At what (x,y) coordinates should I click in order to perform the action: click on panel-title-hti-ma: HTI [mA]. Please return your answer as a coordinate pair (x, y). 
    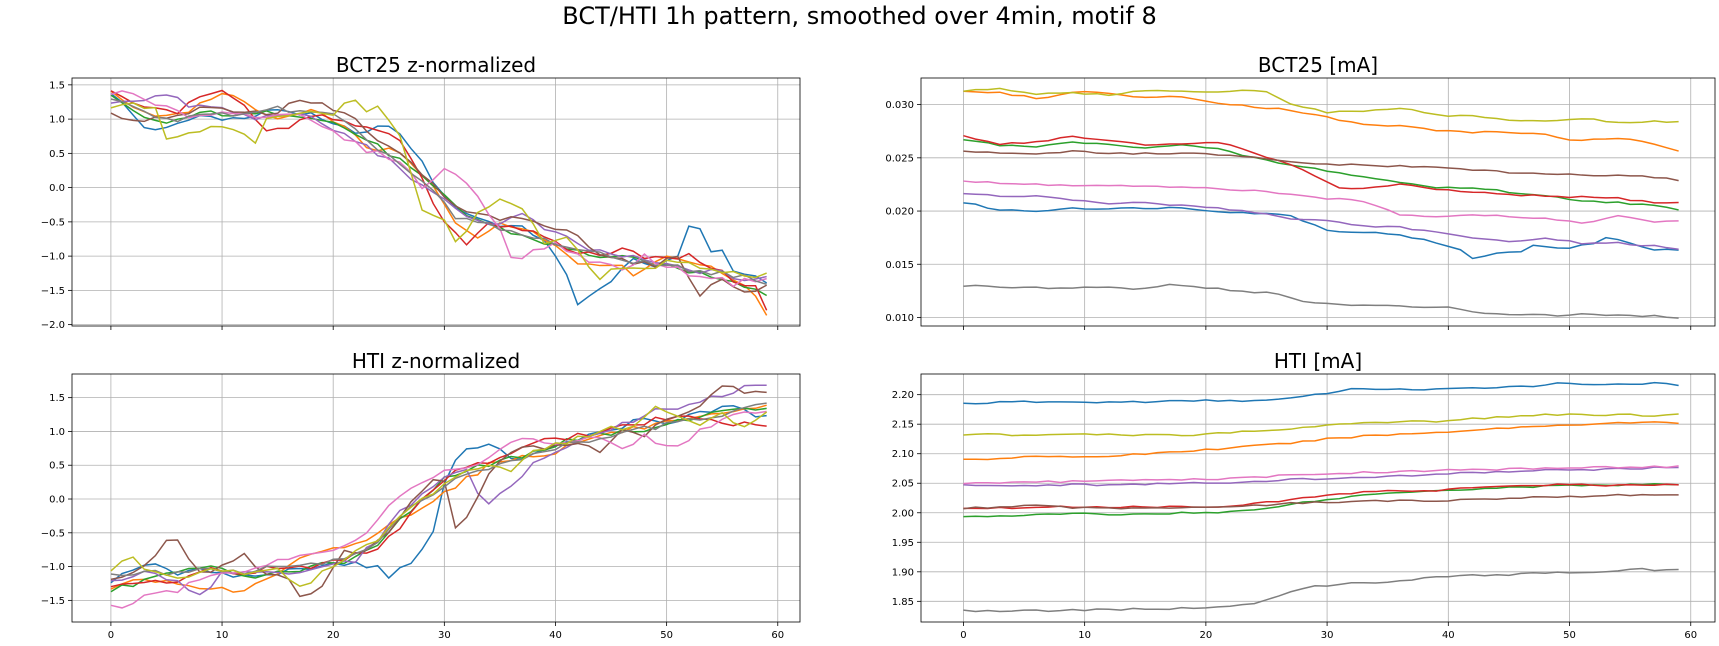
    Looking at the image, I should click on (1318, 361).